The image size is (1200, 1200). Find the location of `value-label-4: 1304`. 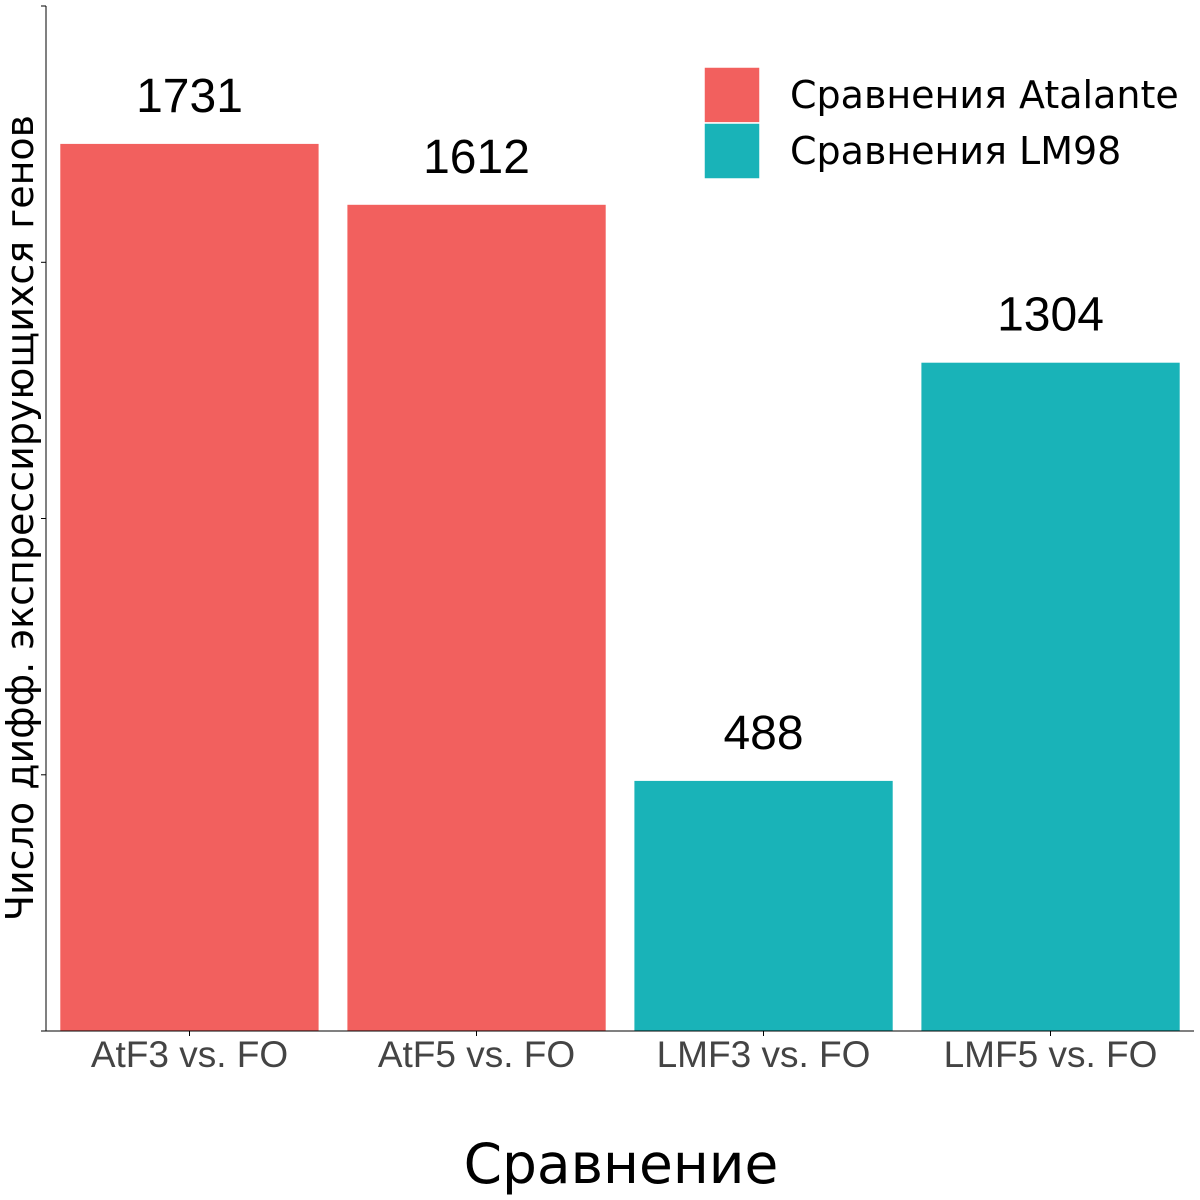

value-label-4: 1304 is located at coordinates (1050, 315).